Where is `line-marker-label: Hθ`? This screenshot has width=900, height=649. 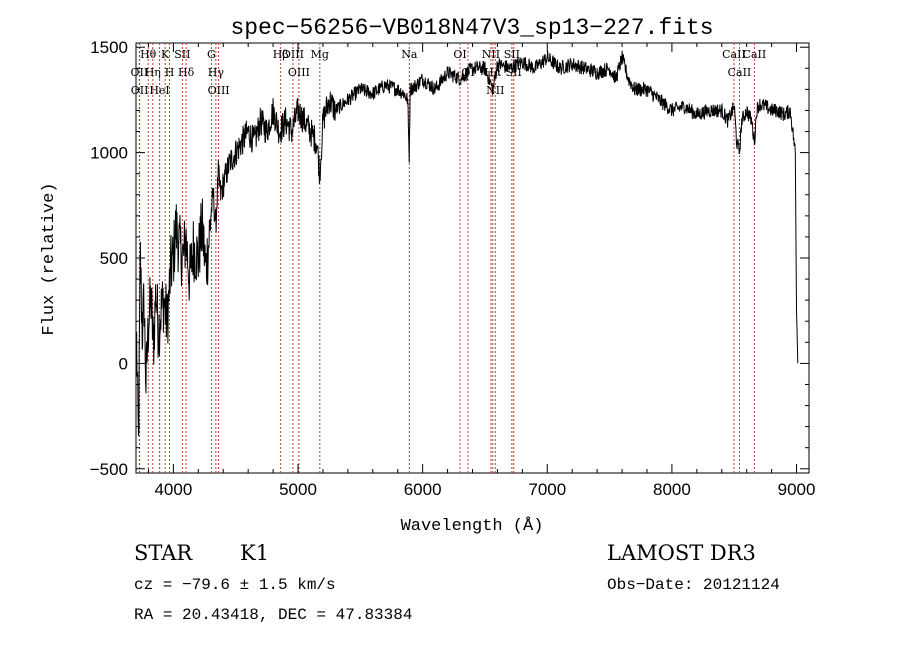 line-marker-label: Hθ is located at coordinates (148, 54).